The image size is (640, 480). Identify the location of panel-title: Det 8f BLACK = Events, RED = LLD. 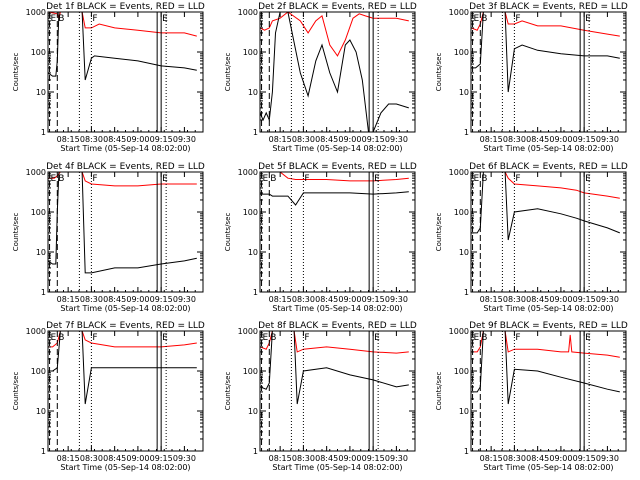
(337, 326).